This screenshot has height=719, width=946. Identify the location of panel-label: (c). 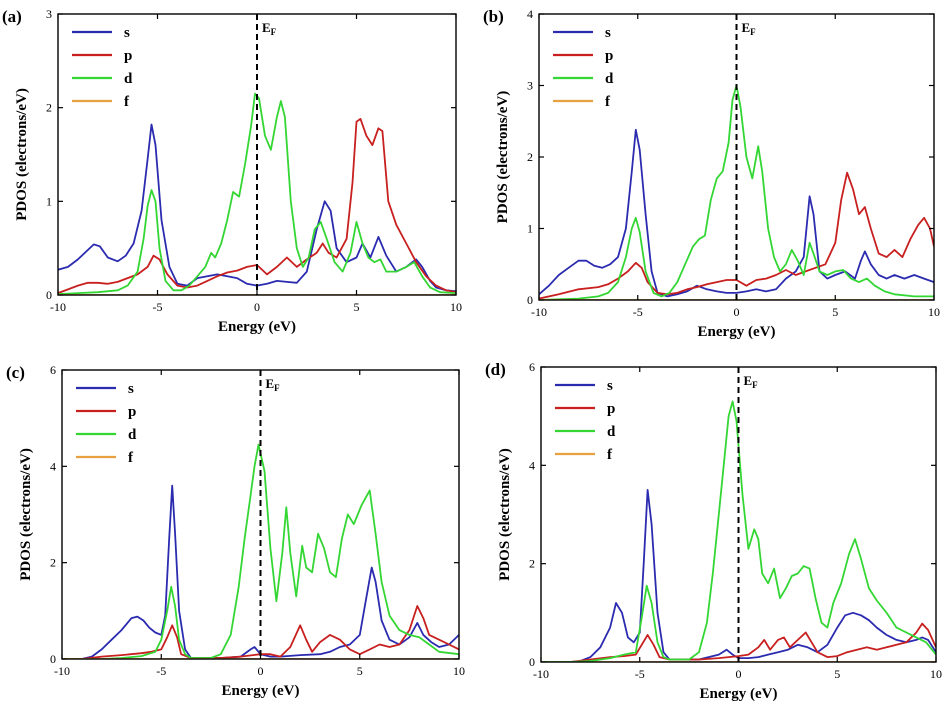
(15, 372).